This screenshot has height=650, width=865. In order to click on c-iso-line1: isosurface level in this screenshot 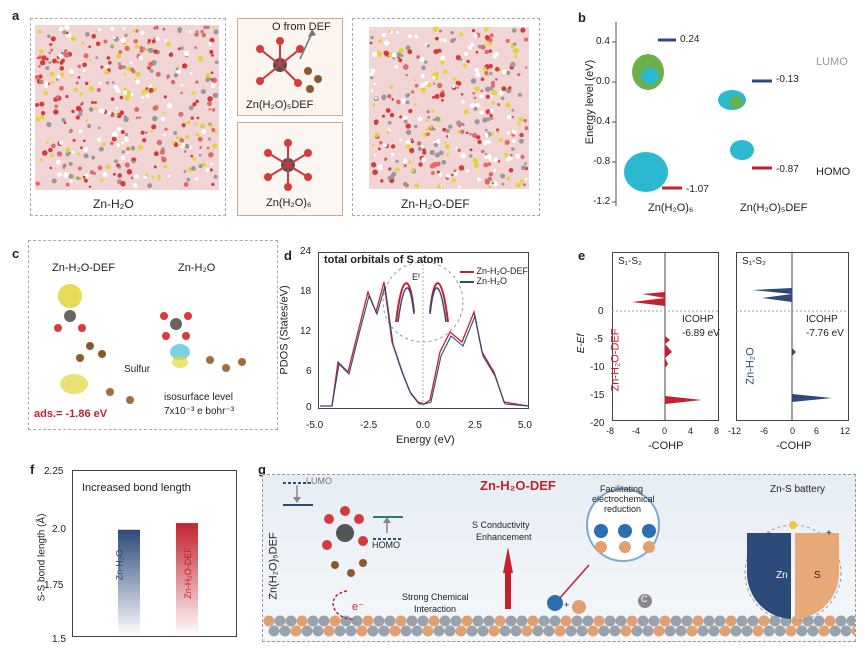, I will do `click(198, 397)`.